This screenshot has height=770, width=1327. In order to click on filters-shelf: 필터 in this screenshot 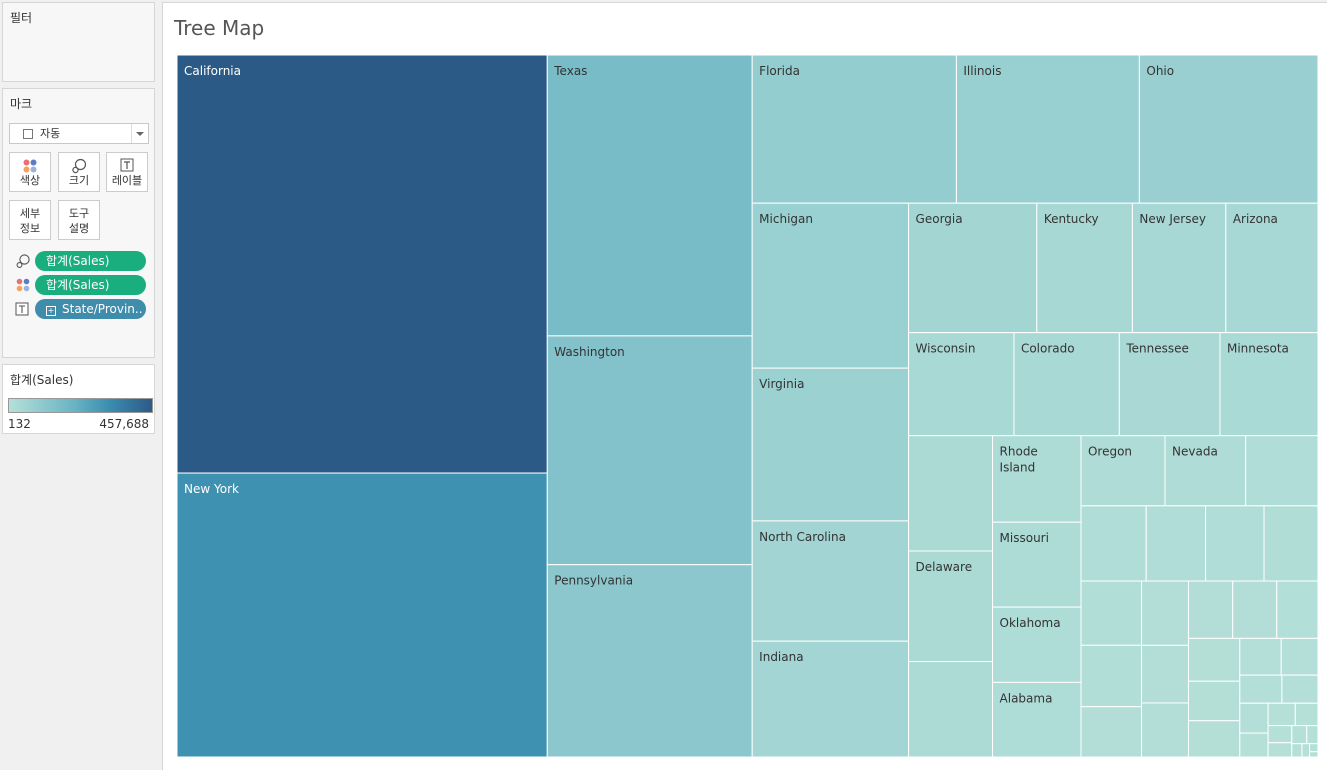, I will do `click(78, 42)`.